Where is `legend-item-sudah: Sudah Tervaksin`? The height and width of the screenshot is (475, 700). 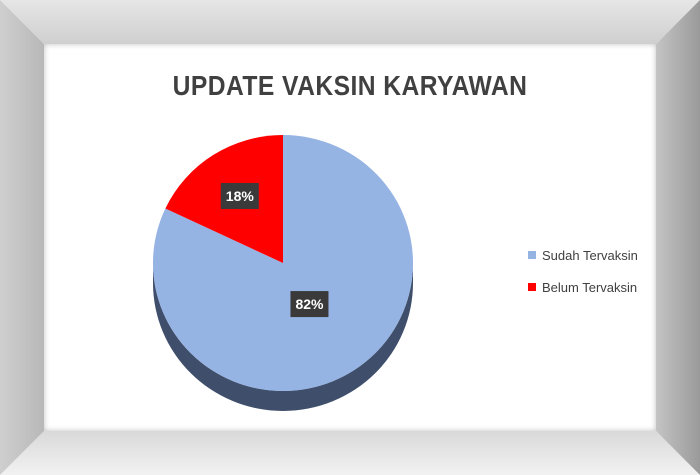 legend-item-sudah: Sudah Tervaksin is located at coordinates (583, 255).